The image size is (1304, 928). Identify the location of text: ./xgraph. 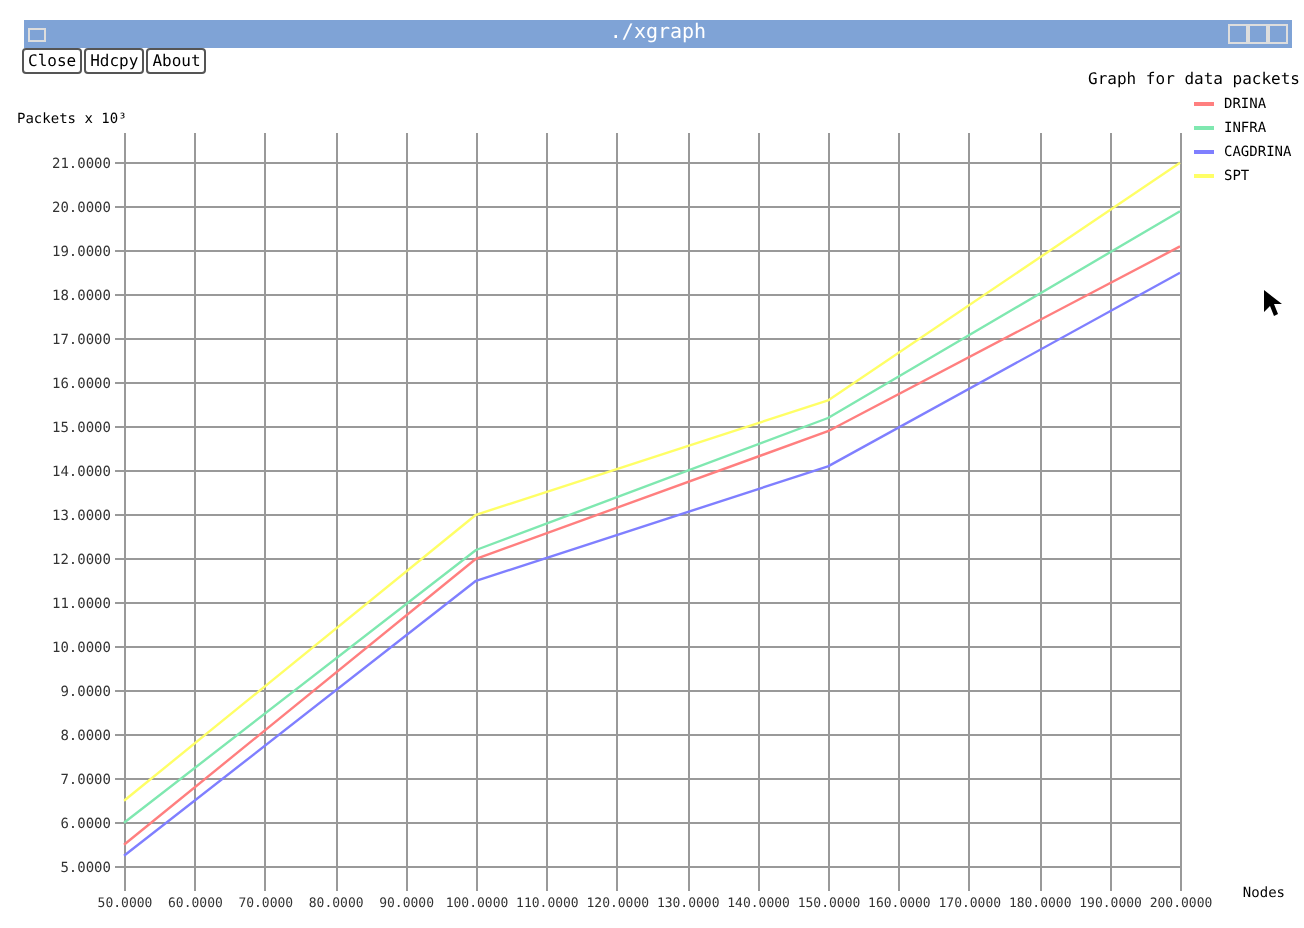
(658, 34).